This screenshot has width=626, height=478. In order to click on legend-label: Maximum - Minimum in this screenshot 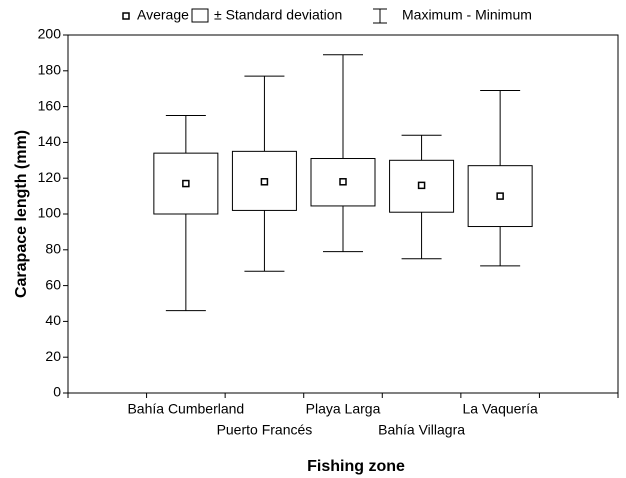, I will do `click(467, 15)`.